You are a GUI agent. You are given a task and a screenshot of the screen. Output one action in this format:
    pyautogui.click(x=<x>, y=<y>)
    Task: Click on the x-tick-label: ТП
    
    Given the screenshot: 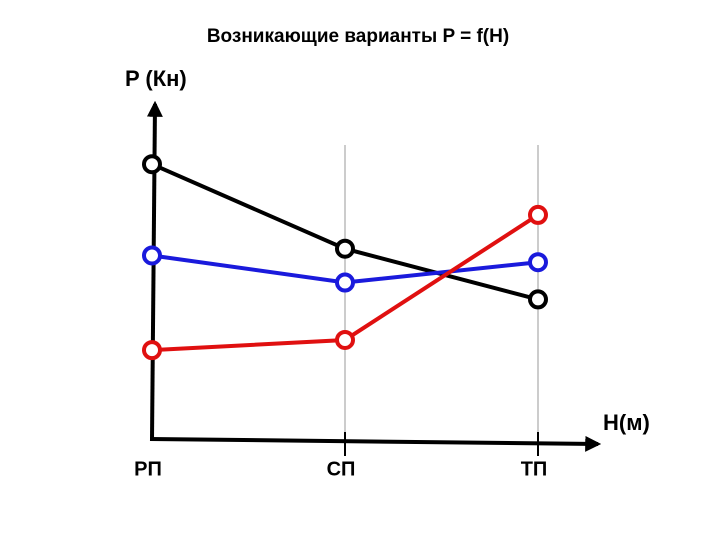 What is the action you would take?
    pyautogui.click(x=534, y=469)
    